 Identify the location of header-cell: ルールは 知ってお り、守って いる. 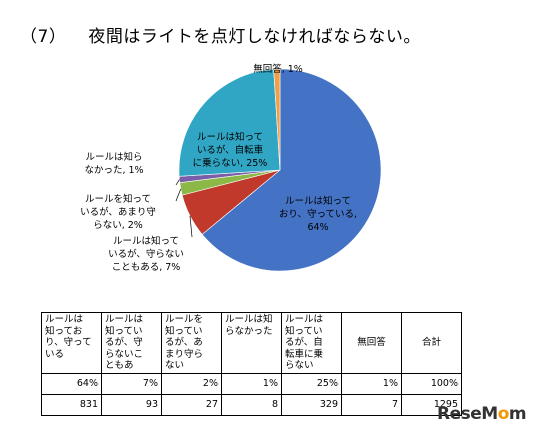
(71, 343).